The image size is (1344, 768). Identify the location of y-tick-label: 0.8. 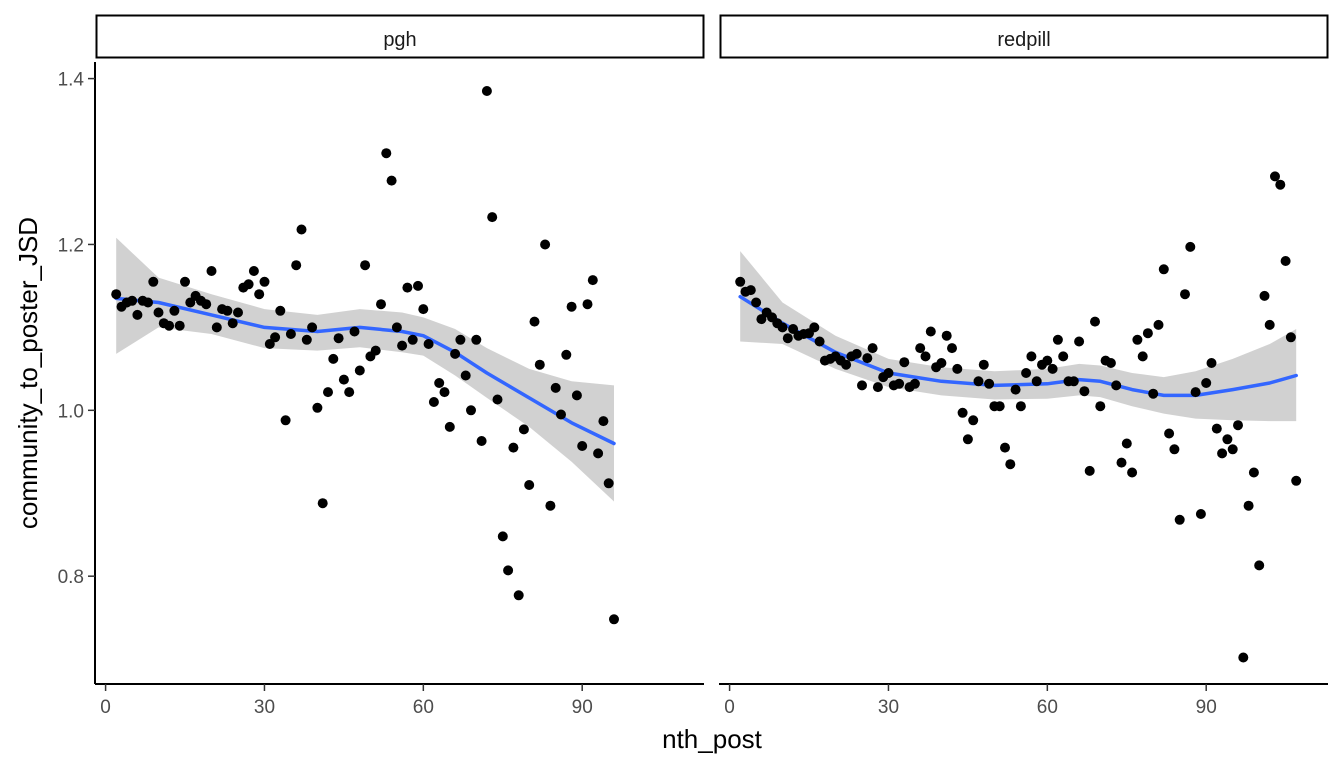
(71, 577).